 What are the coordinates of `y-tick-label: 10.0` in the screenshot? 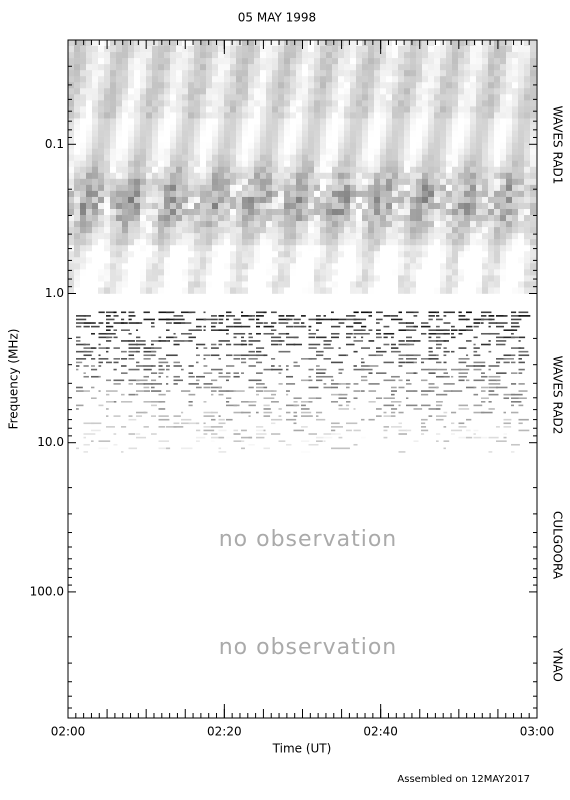 It's located at (50, 442).